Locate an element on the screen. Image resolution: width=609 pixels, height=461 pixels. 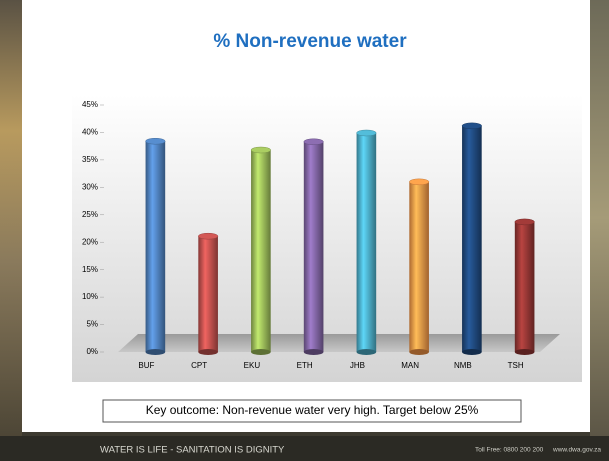
footer-contact: Toll Free: 0800 200 200 is located at coordinates (509, 450).